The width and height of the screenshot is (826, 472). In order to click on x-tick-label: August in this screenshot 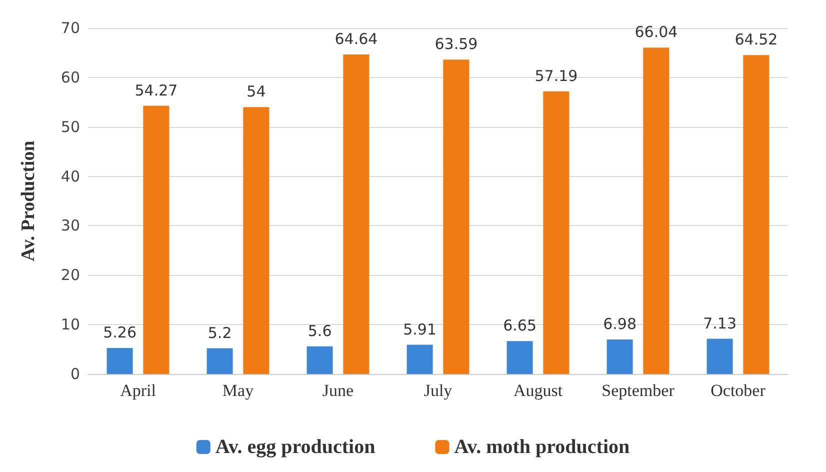, I will do `click(538, 390)`.